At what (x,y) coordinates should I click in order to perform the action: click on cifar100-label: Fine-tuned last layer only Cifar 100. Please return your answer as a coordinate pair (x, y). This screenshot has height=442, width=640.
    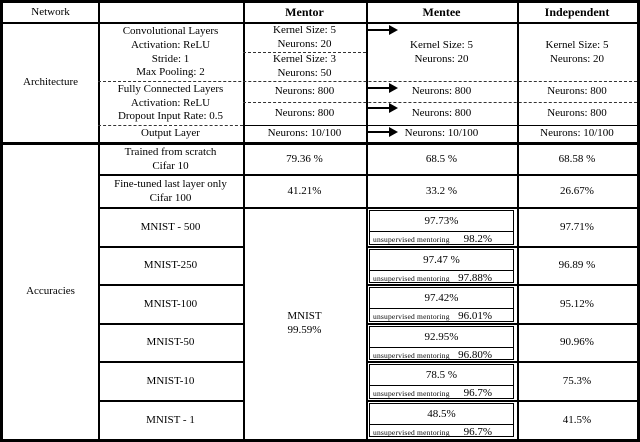
    Looking at the image, I should click on (170, 190).